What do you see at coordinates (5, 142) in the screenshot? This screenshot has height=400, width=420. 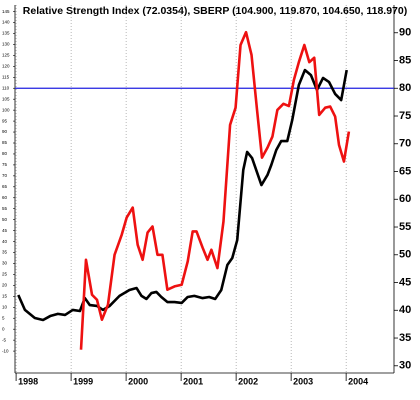 I see `y-tick-label: 85` at bounding box center [5, 142].